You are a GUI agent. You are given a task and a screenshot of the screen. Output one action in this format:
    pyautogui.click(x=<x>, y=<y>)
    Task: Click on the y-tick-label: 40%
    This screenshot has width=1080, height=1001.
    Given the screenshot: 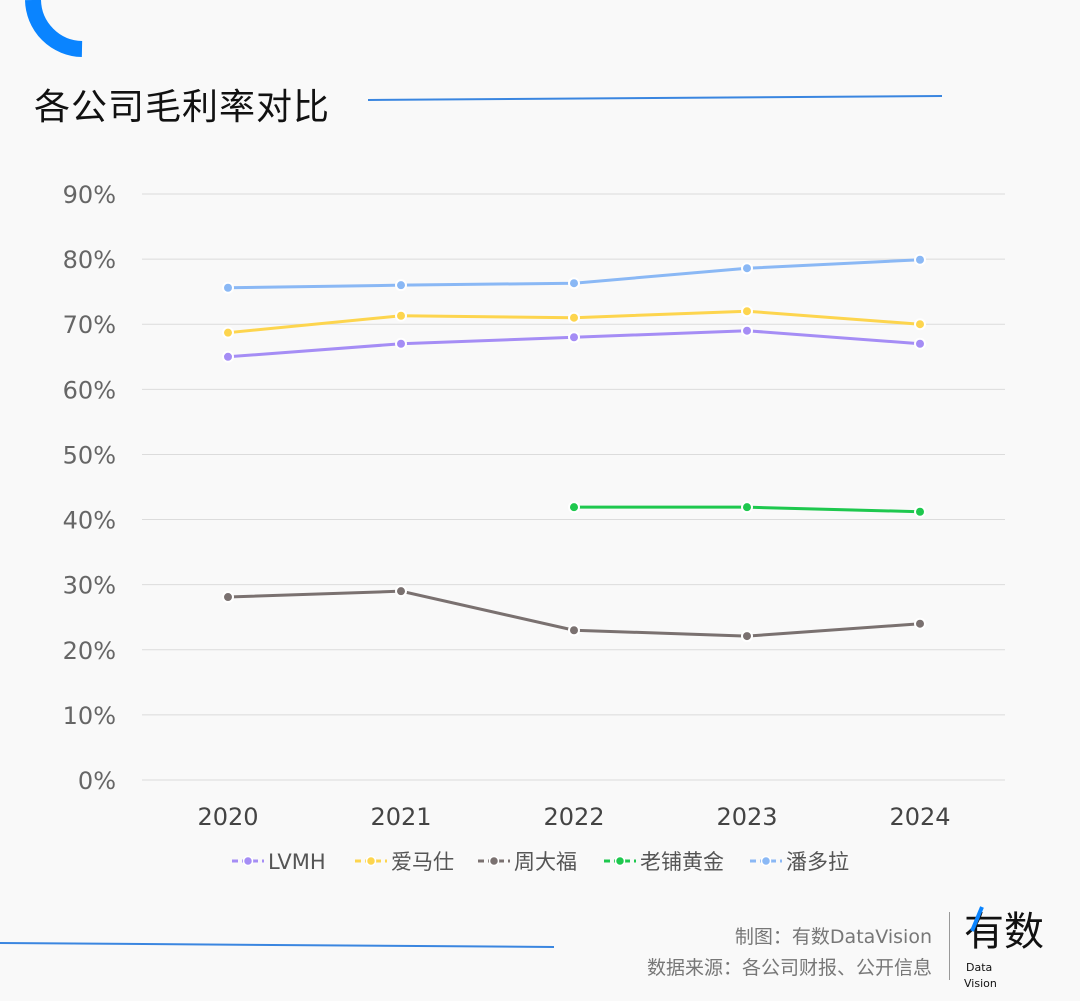 What is the action you would take?
    pyautogui.click(x=89, y=521)
    